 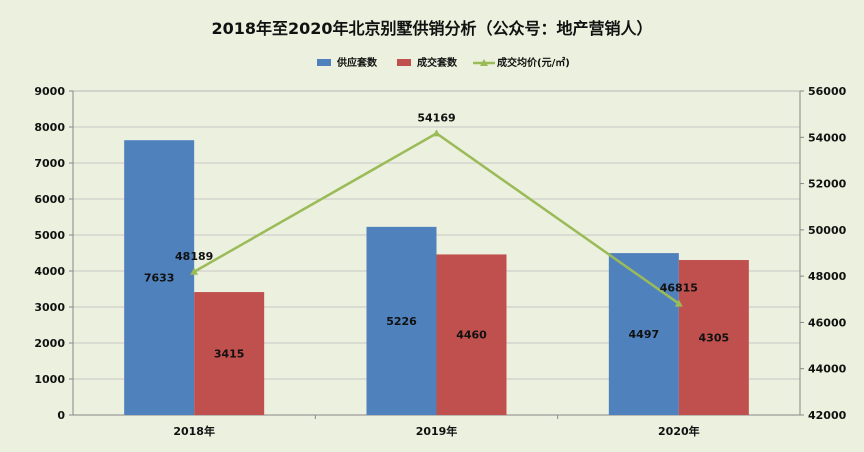 I want to click on right-axis-tick-label: 44000, so click(x=827, y=369).